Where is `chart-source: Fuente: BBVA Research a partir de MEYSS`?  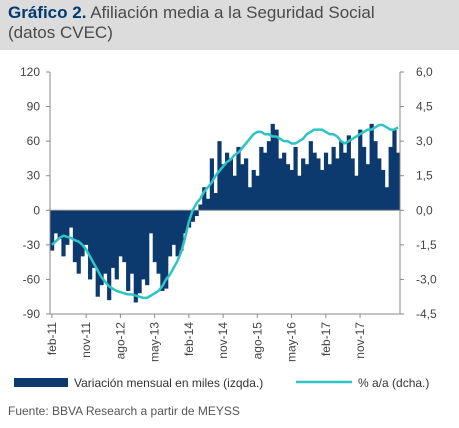 chart-source: Fuente: BBVA Research a partir de MEYSS is located at coordinates (124, 411).